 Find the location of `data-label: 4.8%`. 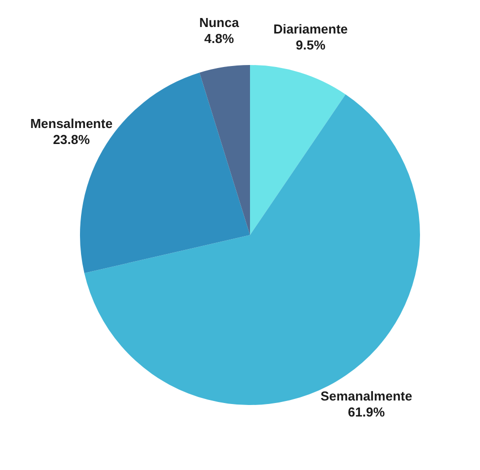

data-label: 4.8% is located at coordinates (219, 38).